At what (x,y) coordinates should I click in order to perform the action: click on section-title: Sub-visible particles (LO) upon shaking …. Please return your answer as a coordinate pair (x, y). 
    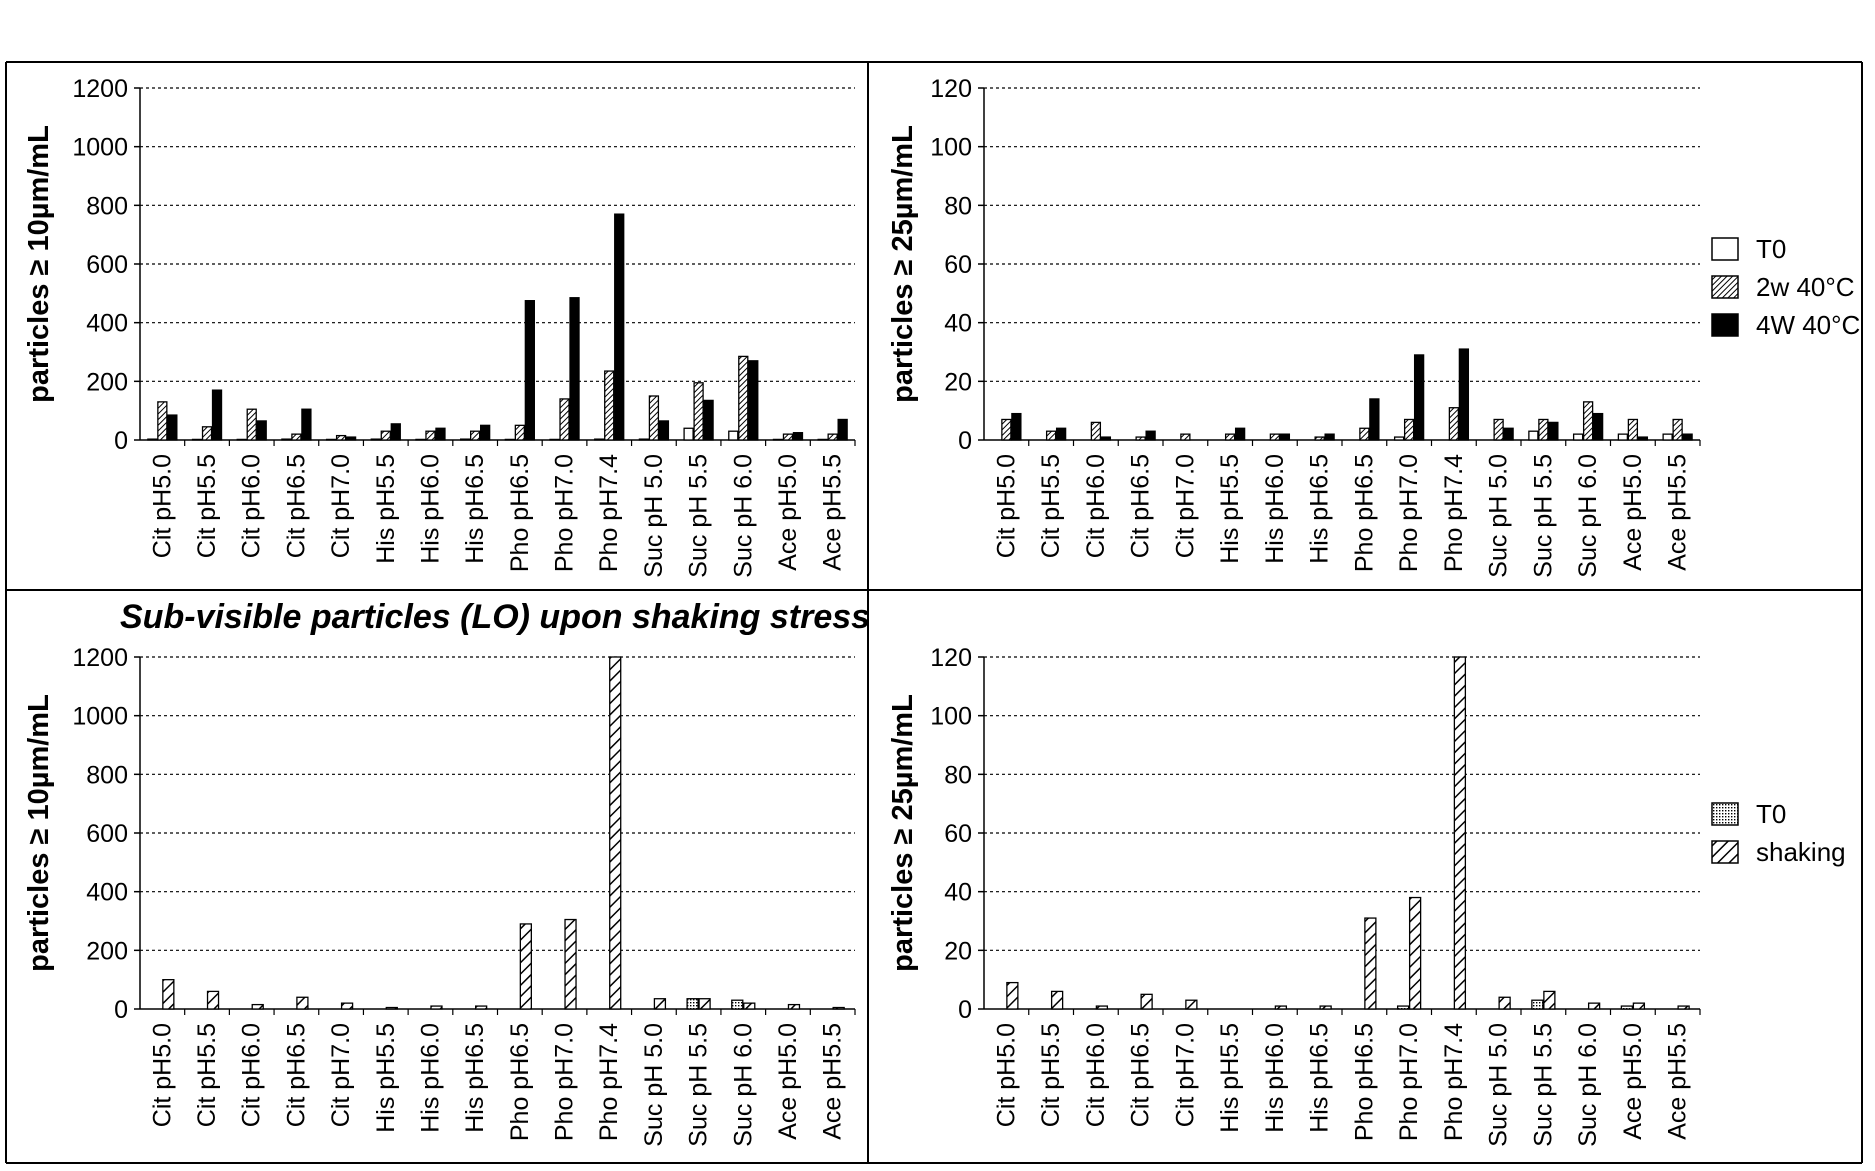
    Looking at the image, I should click on (495, 617).